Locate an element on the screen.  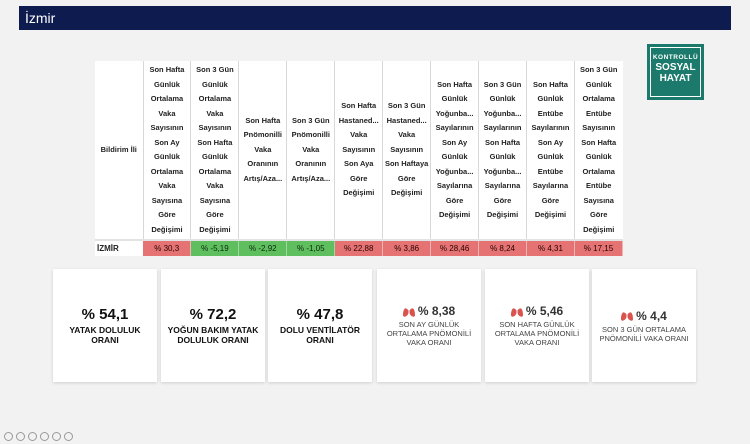
ventilator-occupancy-card: % 47,8 DOLU VENTİLATÖR ORANI is located at coordinates (320, 325).